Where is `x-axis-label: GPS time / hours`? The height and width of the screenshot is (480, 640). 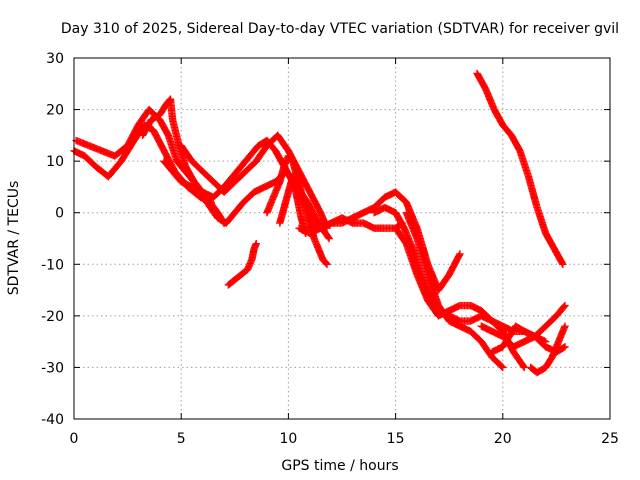 x-axis-label: GPS time / hours is located at coordinates (339, 466).